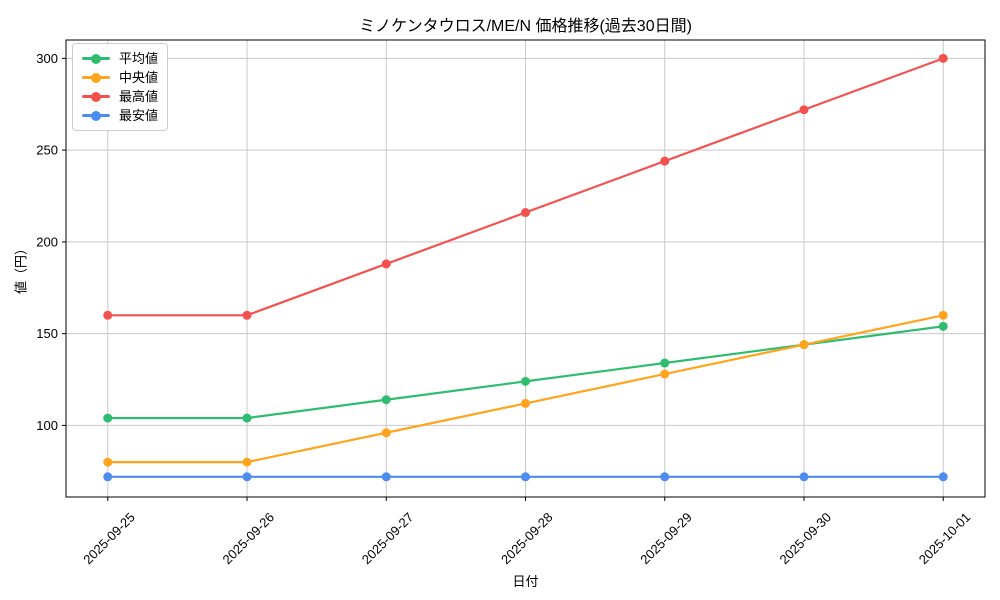  What do you see at coordinates (47, 58) in the screenshot?
I see `y-tick-label: 300` at bounding box center [47, 58].